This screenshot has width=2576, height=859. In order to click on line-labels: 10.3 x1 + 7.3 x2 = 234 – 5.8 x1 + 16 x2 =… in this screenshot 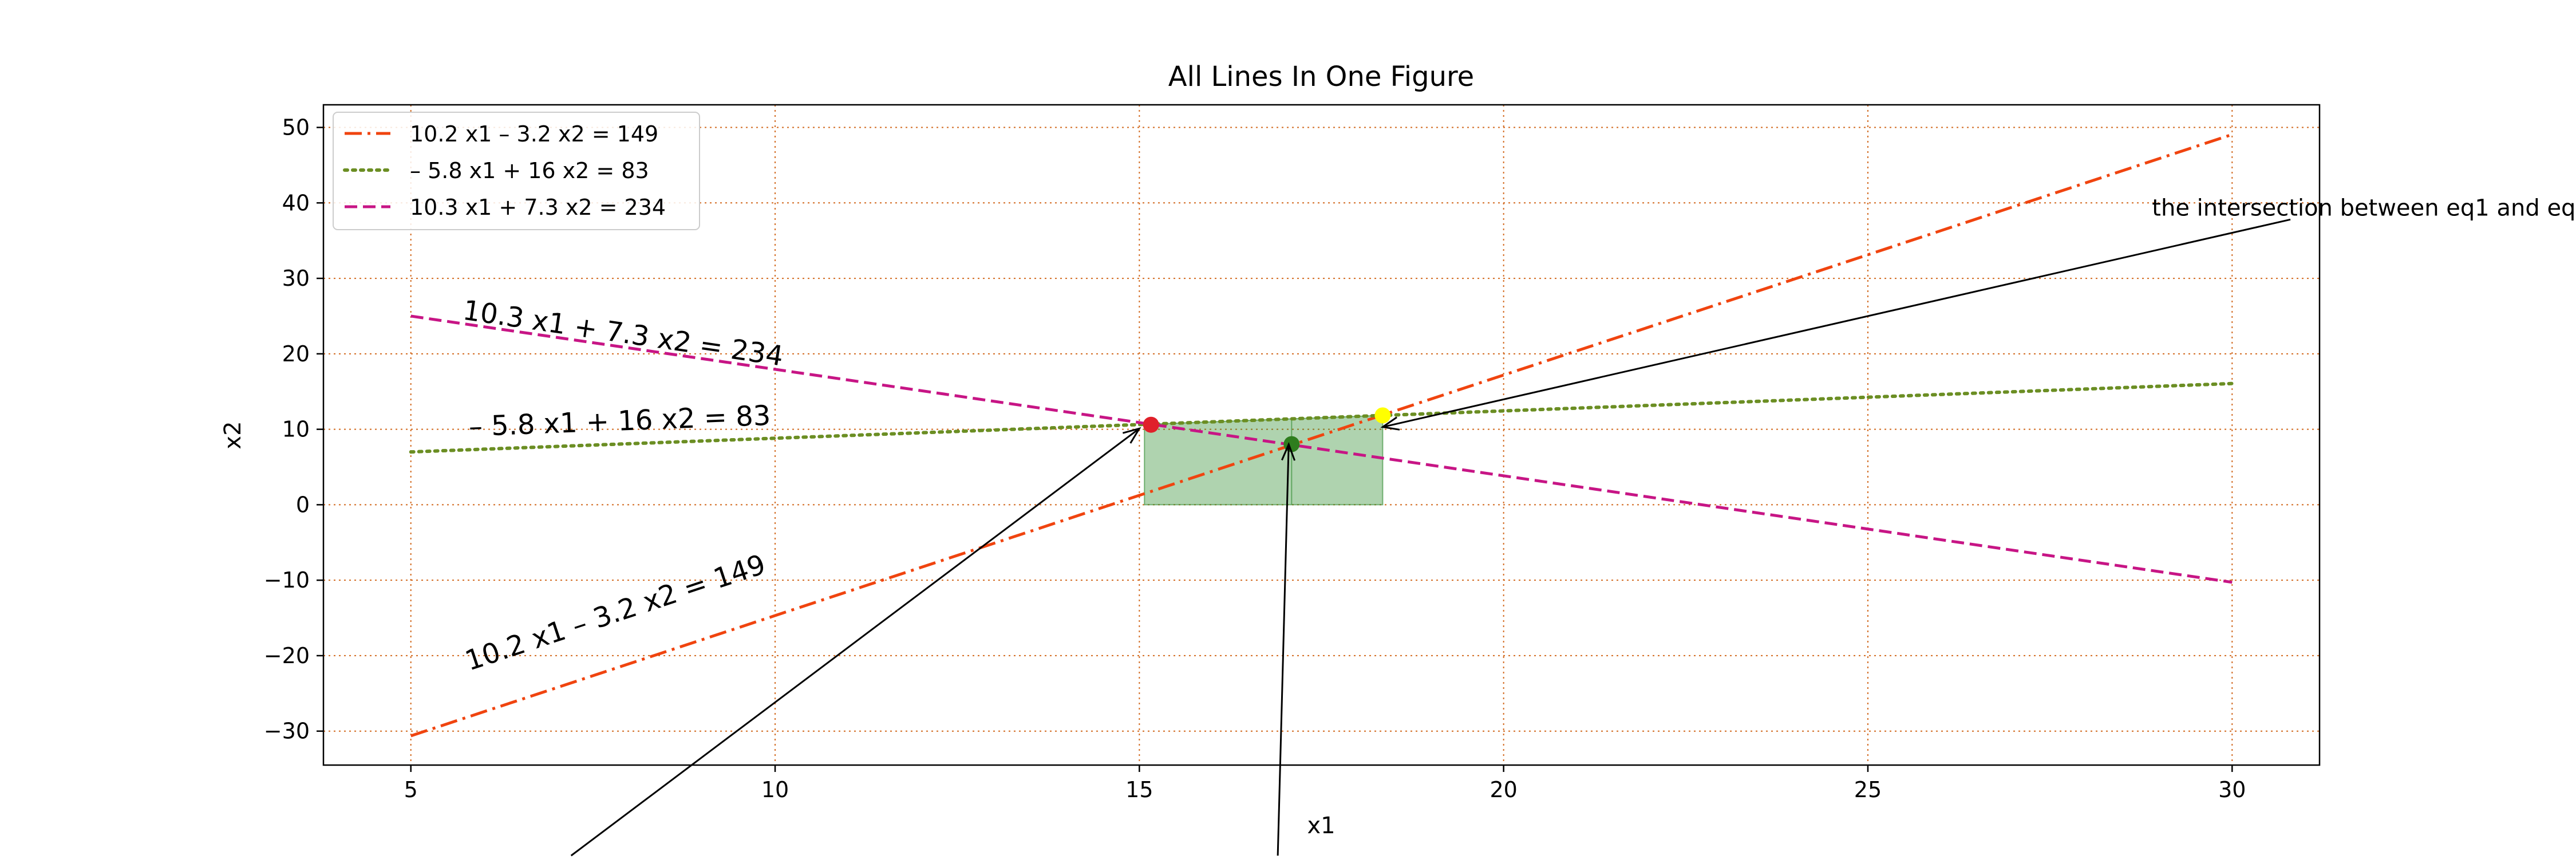, I will do `click(623, 485)`.